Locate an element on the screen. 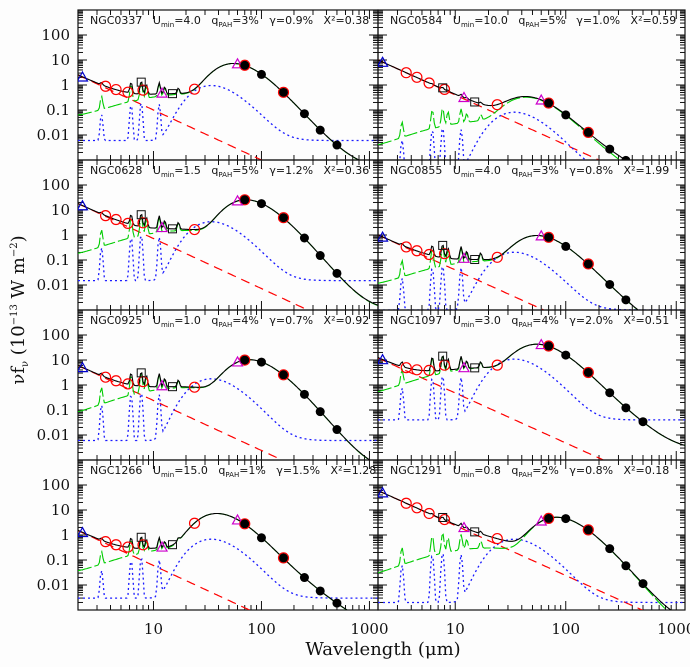  x-axis-label: Wavelength (μm) is located at coordinates (382, 649).